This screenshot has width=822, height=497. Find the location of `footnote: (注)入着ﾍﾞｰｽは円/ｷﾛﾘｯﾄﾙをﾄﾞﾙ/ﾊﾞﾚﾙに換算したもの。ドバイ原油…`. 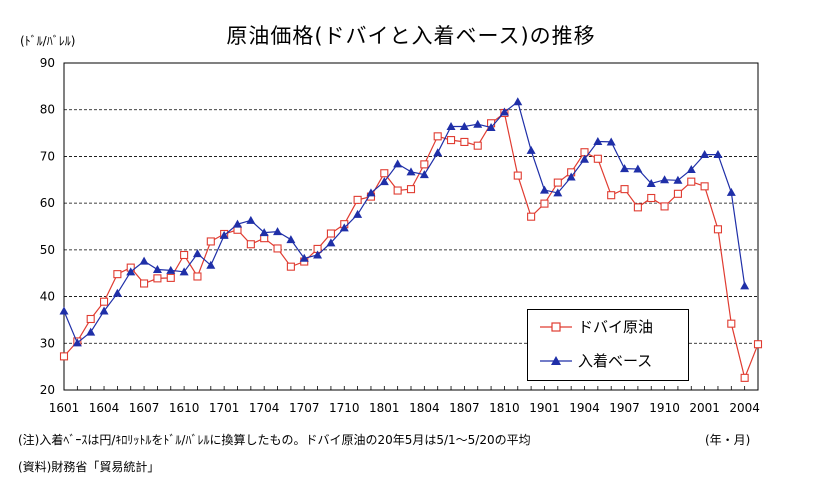

footnote: (注)入着ﾍﾞｰｽは円/ｷﾛﾘｯﾄﾙをﾄﾞﾙ/ﾊﾞﾚﾙに換算したもの。ドバイ原油… is located at coordinates (274, 440).